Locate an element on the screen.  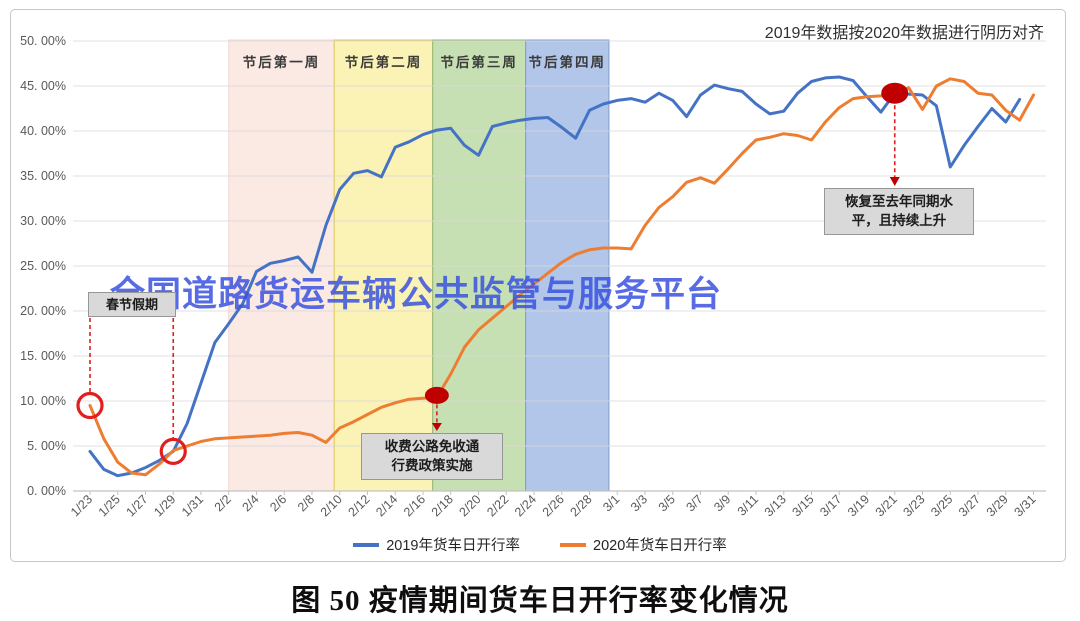
x-tick-label: 1/27 is located at coordinates (137, 505).